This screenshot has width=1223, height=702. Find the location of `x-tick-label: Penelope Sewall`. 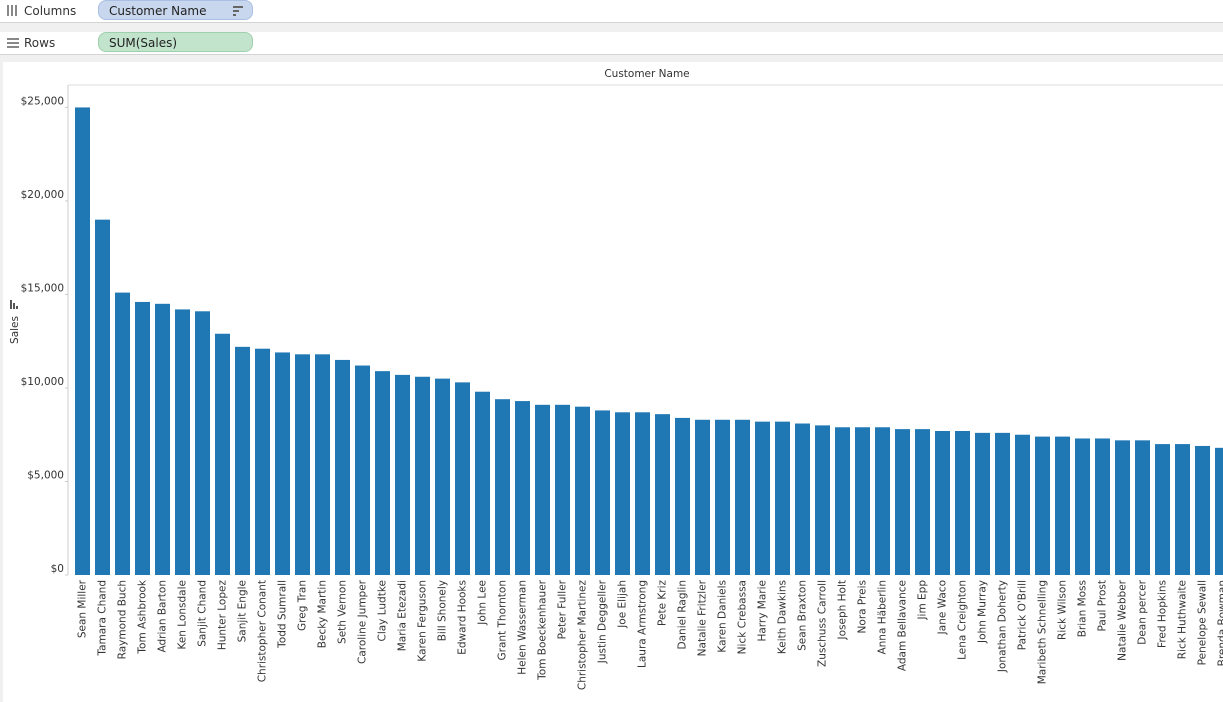

x-tick-label: Penelope Sewall is located at coordinates (1203, 622).